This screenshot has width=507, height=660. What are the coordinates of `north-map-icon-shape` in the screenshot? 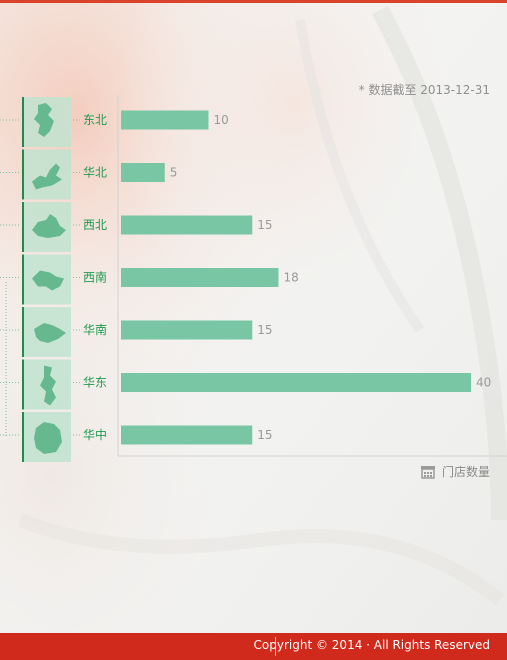 It's located at (47, 176).